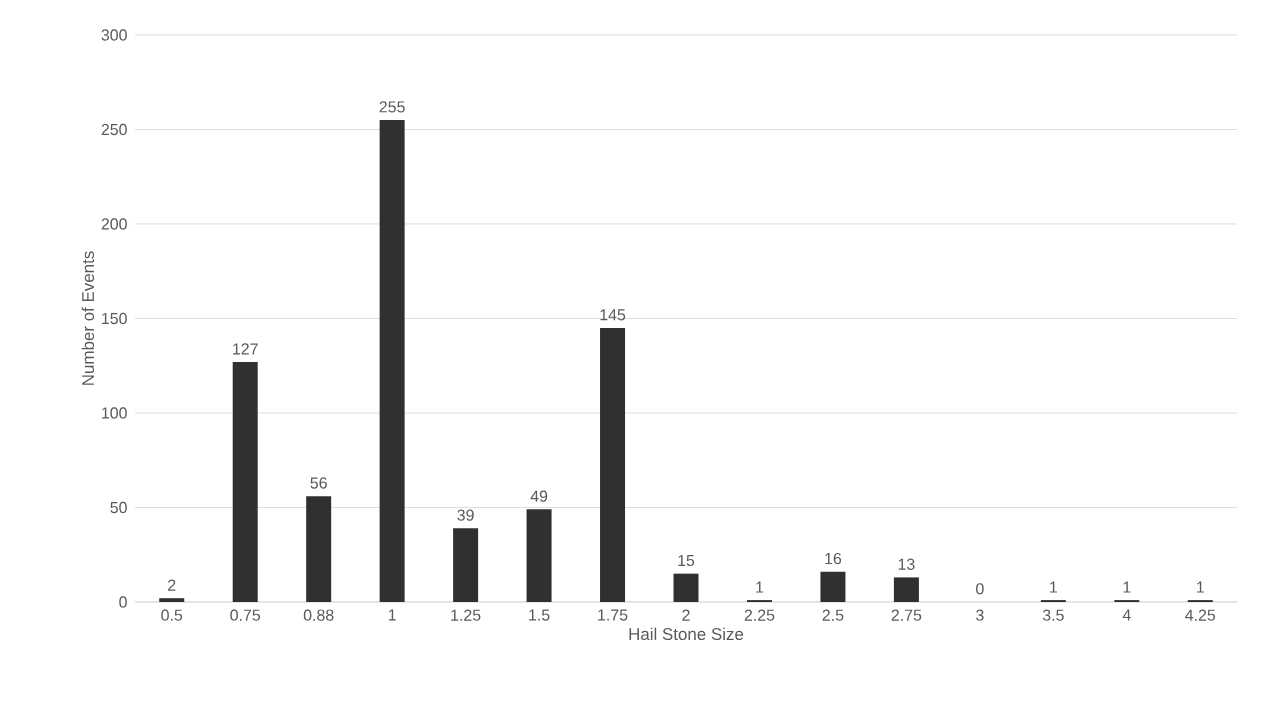 The image size is (1262, 717). I want to click on x-tick-label: 2, so click(686, 615).